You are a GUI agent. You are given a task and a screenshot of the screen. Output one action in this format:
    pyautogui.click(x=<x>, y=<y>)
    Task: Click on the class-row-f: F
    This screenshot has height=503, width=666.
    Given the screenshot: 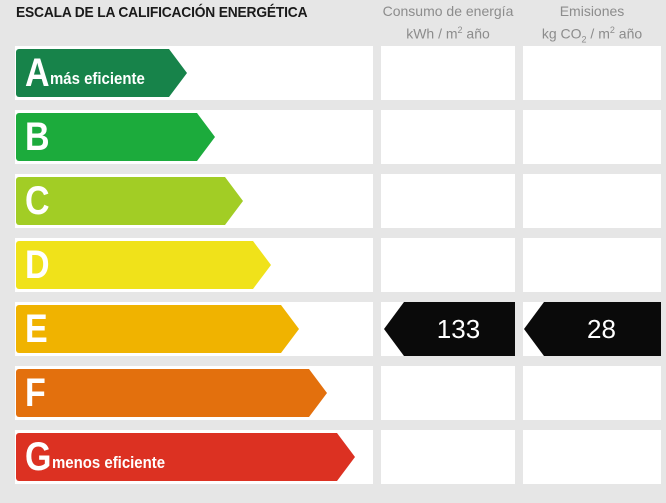 What is the action you would take?
    pyautogui.click(x=333, y=393)
    